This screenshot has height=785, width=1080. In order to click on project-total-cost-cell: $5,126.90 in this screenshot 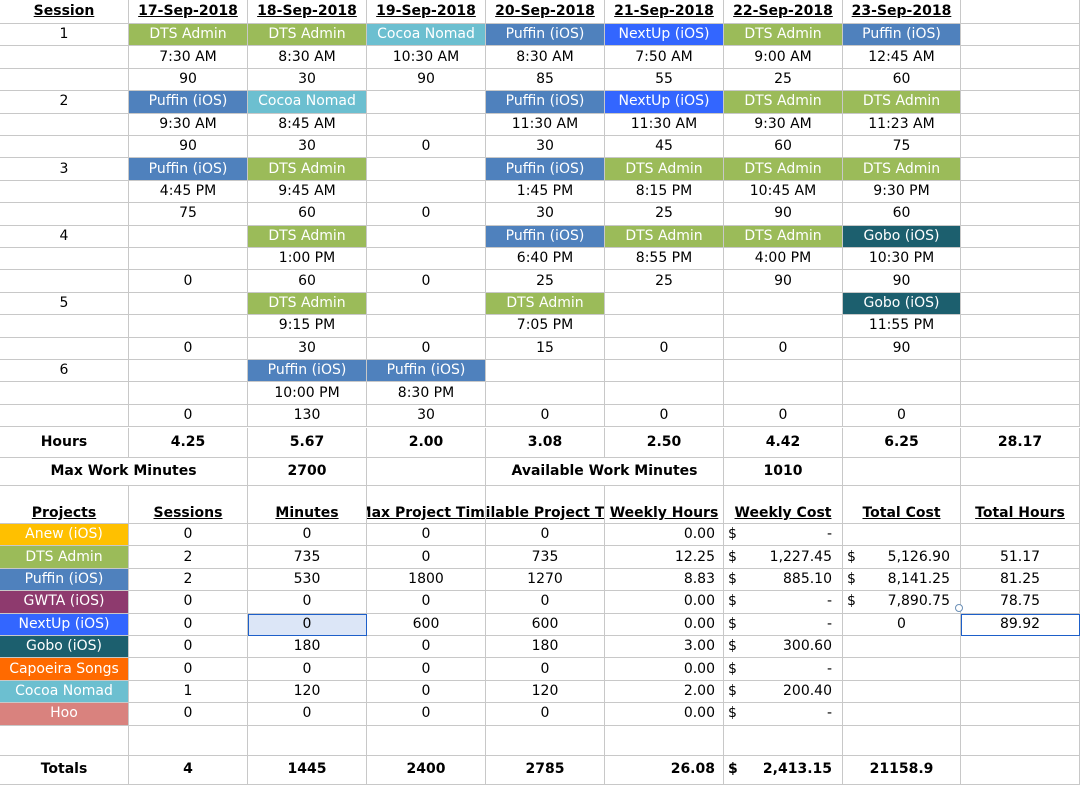, I will do `click(902, 557)`.